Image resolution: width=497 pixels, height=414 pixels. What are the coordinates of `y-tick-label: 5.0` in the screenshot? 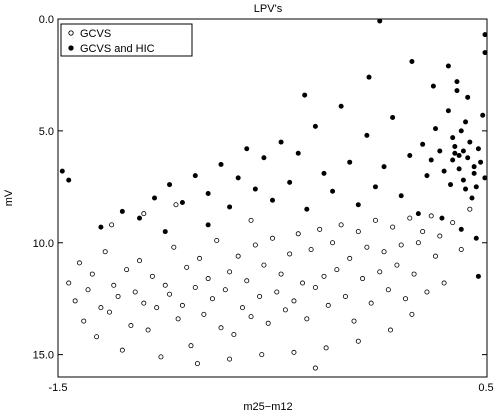 It's located at (46, 132).